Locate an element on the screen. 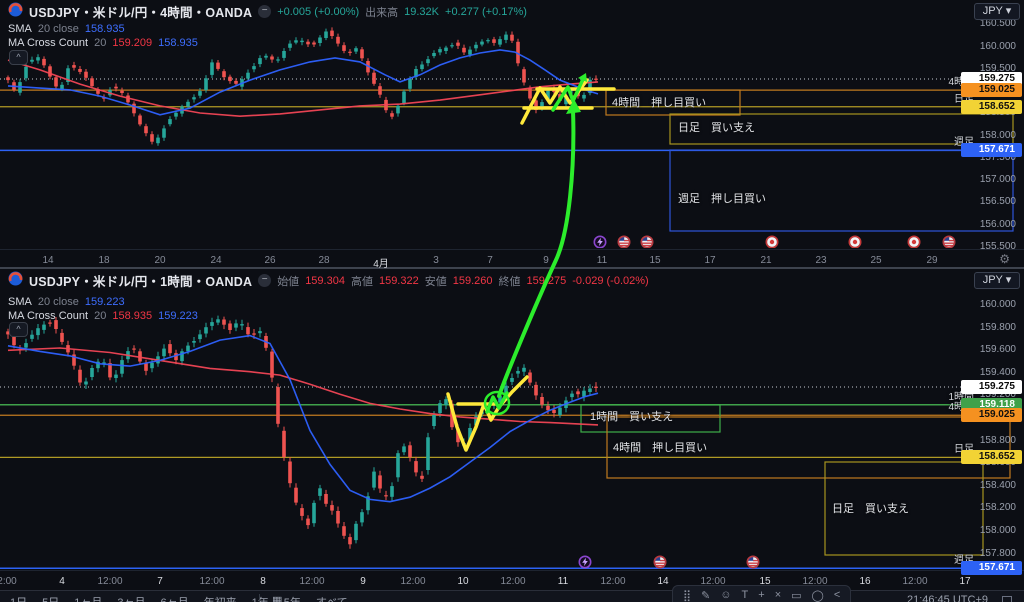 This screenshot has height=602, width=1024. clock-timezone: 21:46:45 UTC+9 is located at coordinates (947, 598).